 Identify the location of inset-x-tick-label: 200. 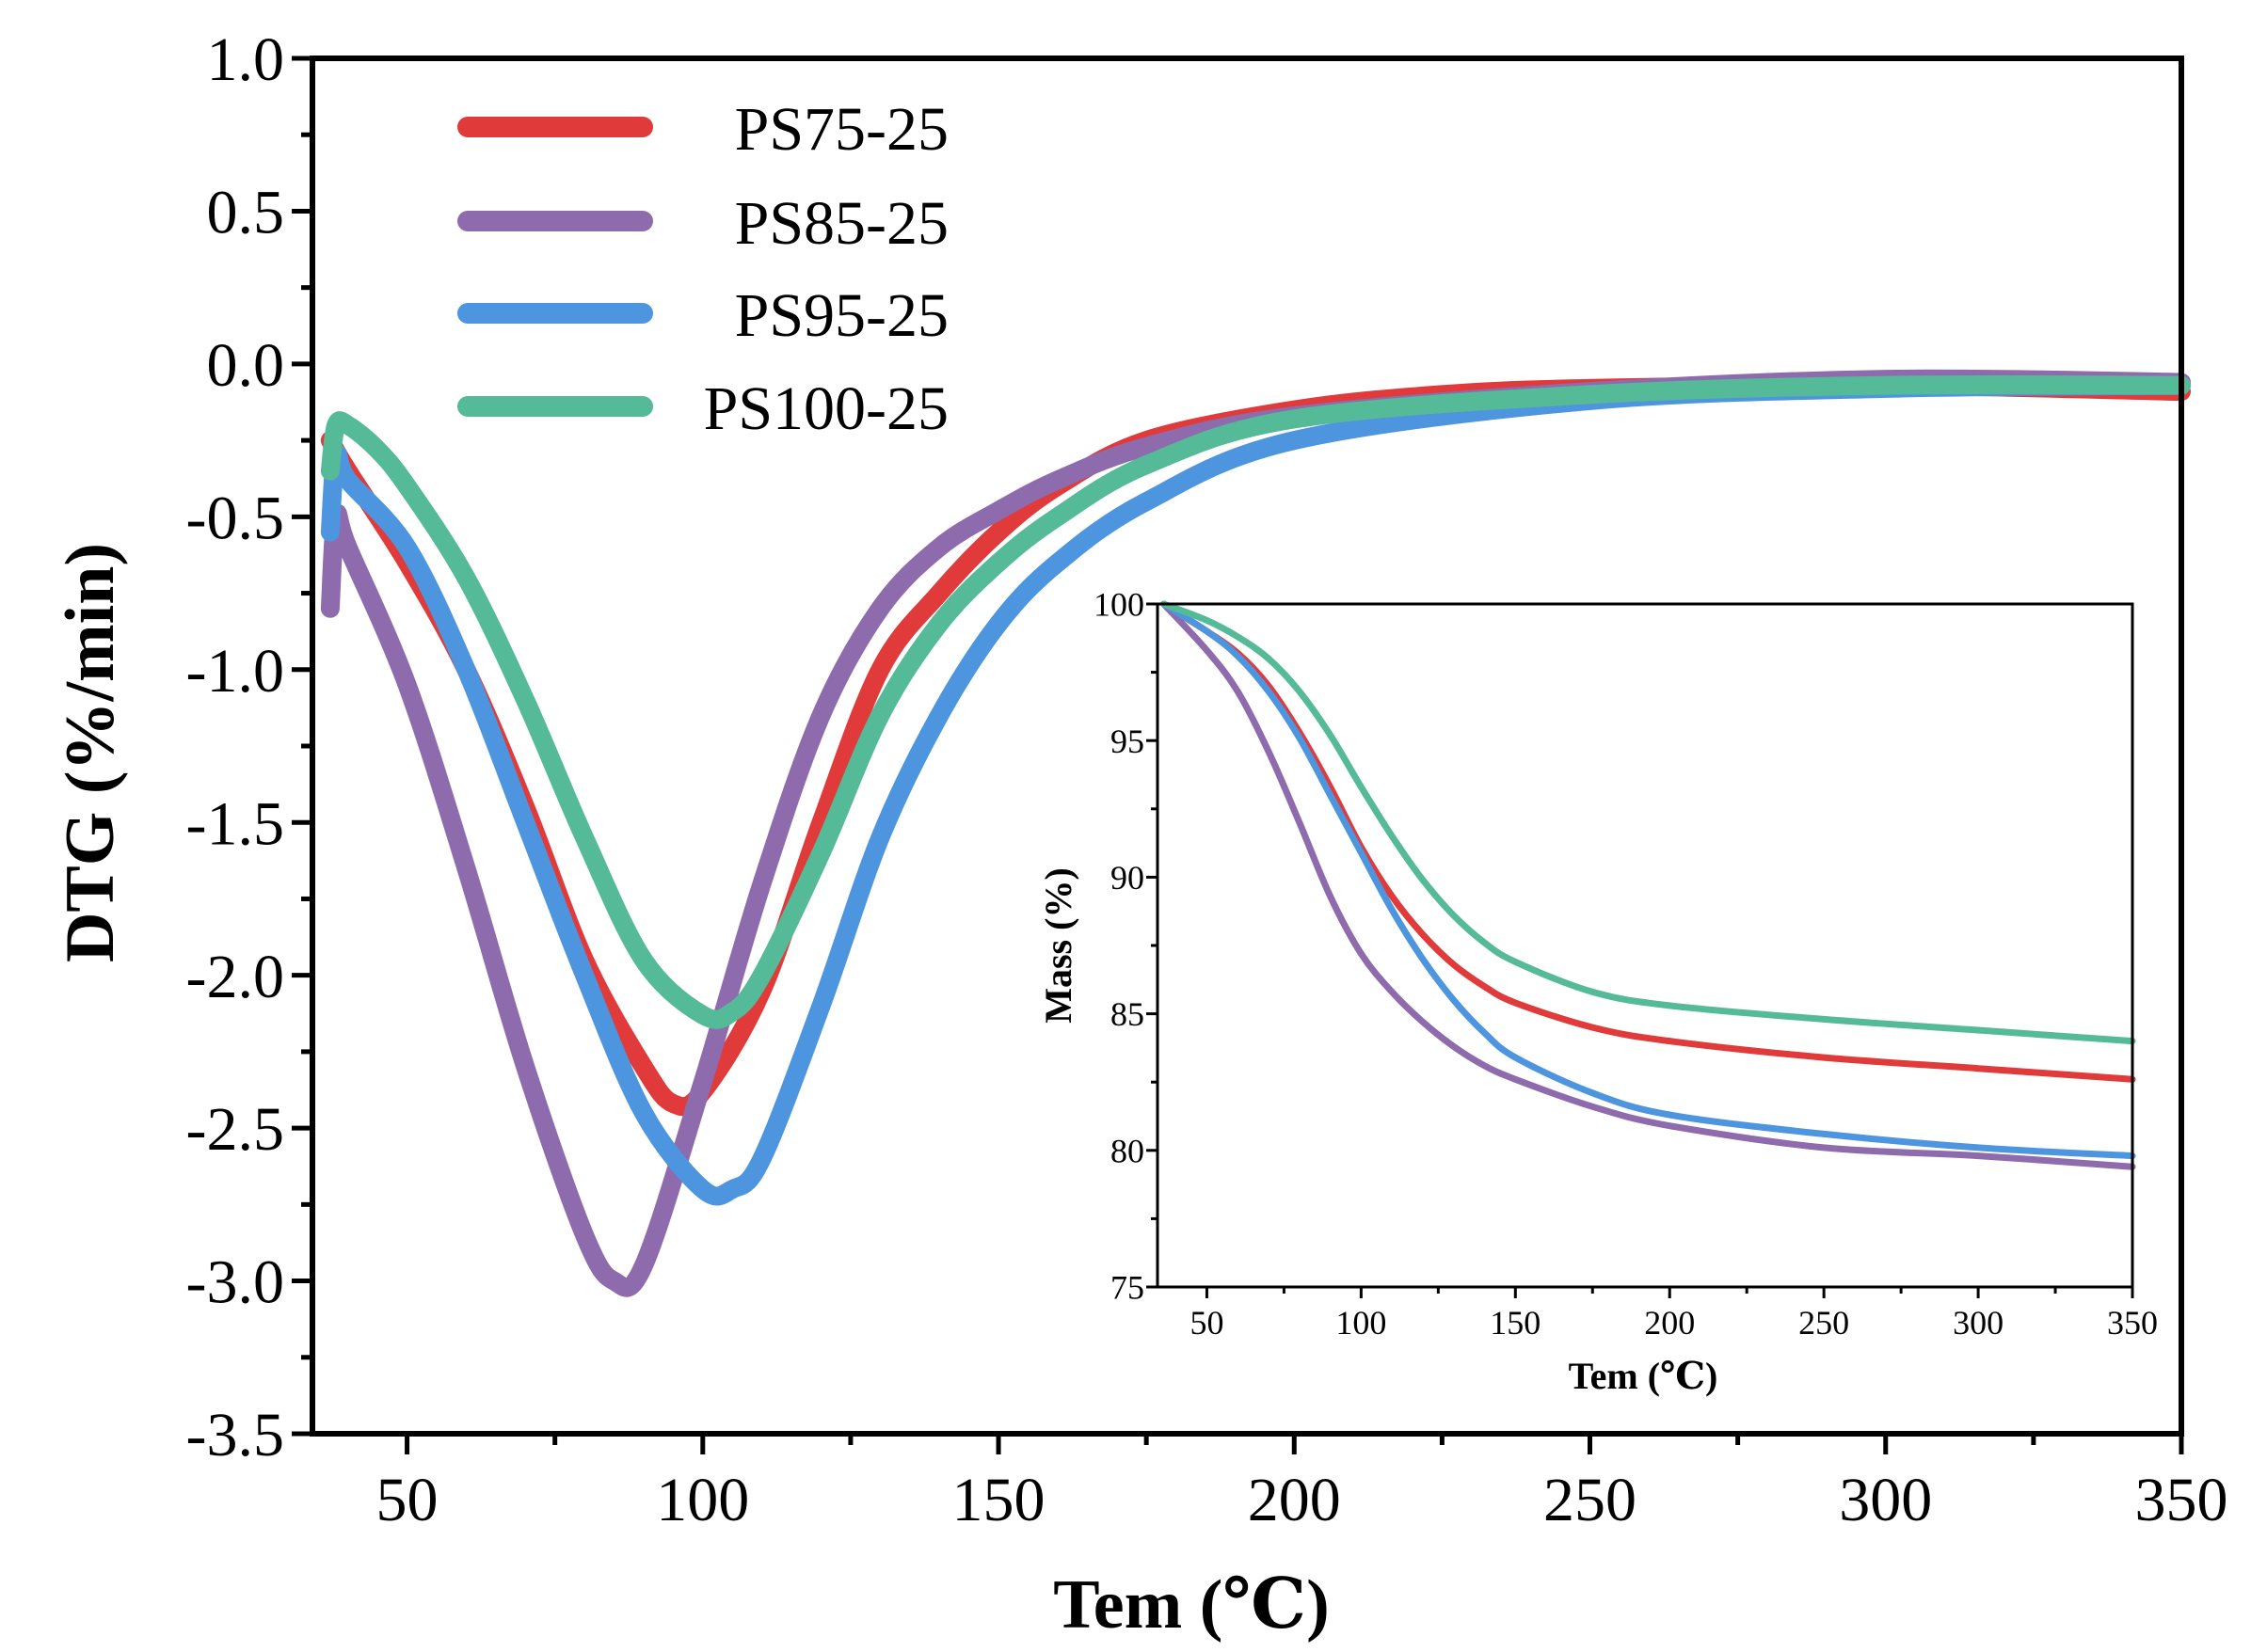
(1669, 1323).